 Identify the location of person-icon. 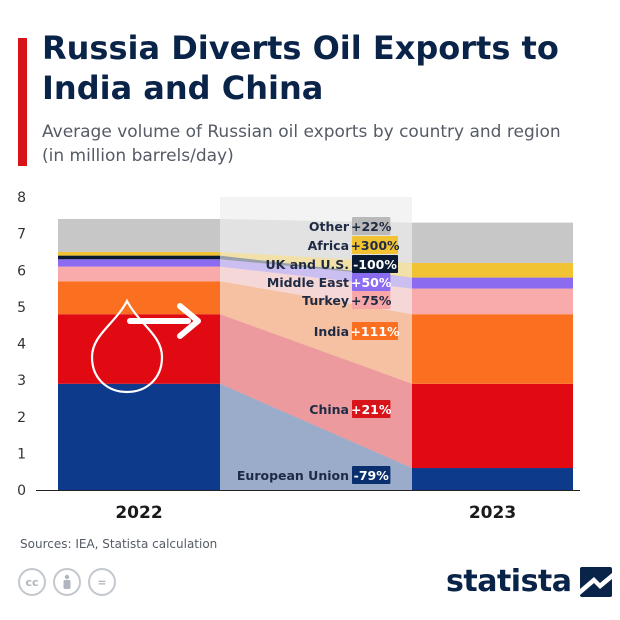
(67, 581).